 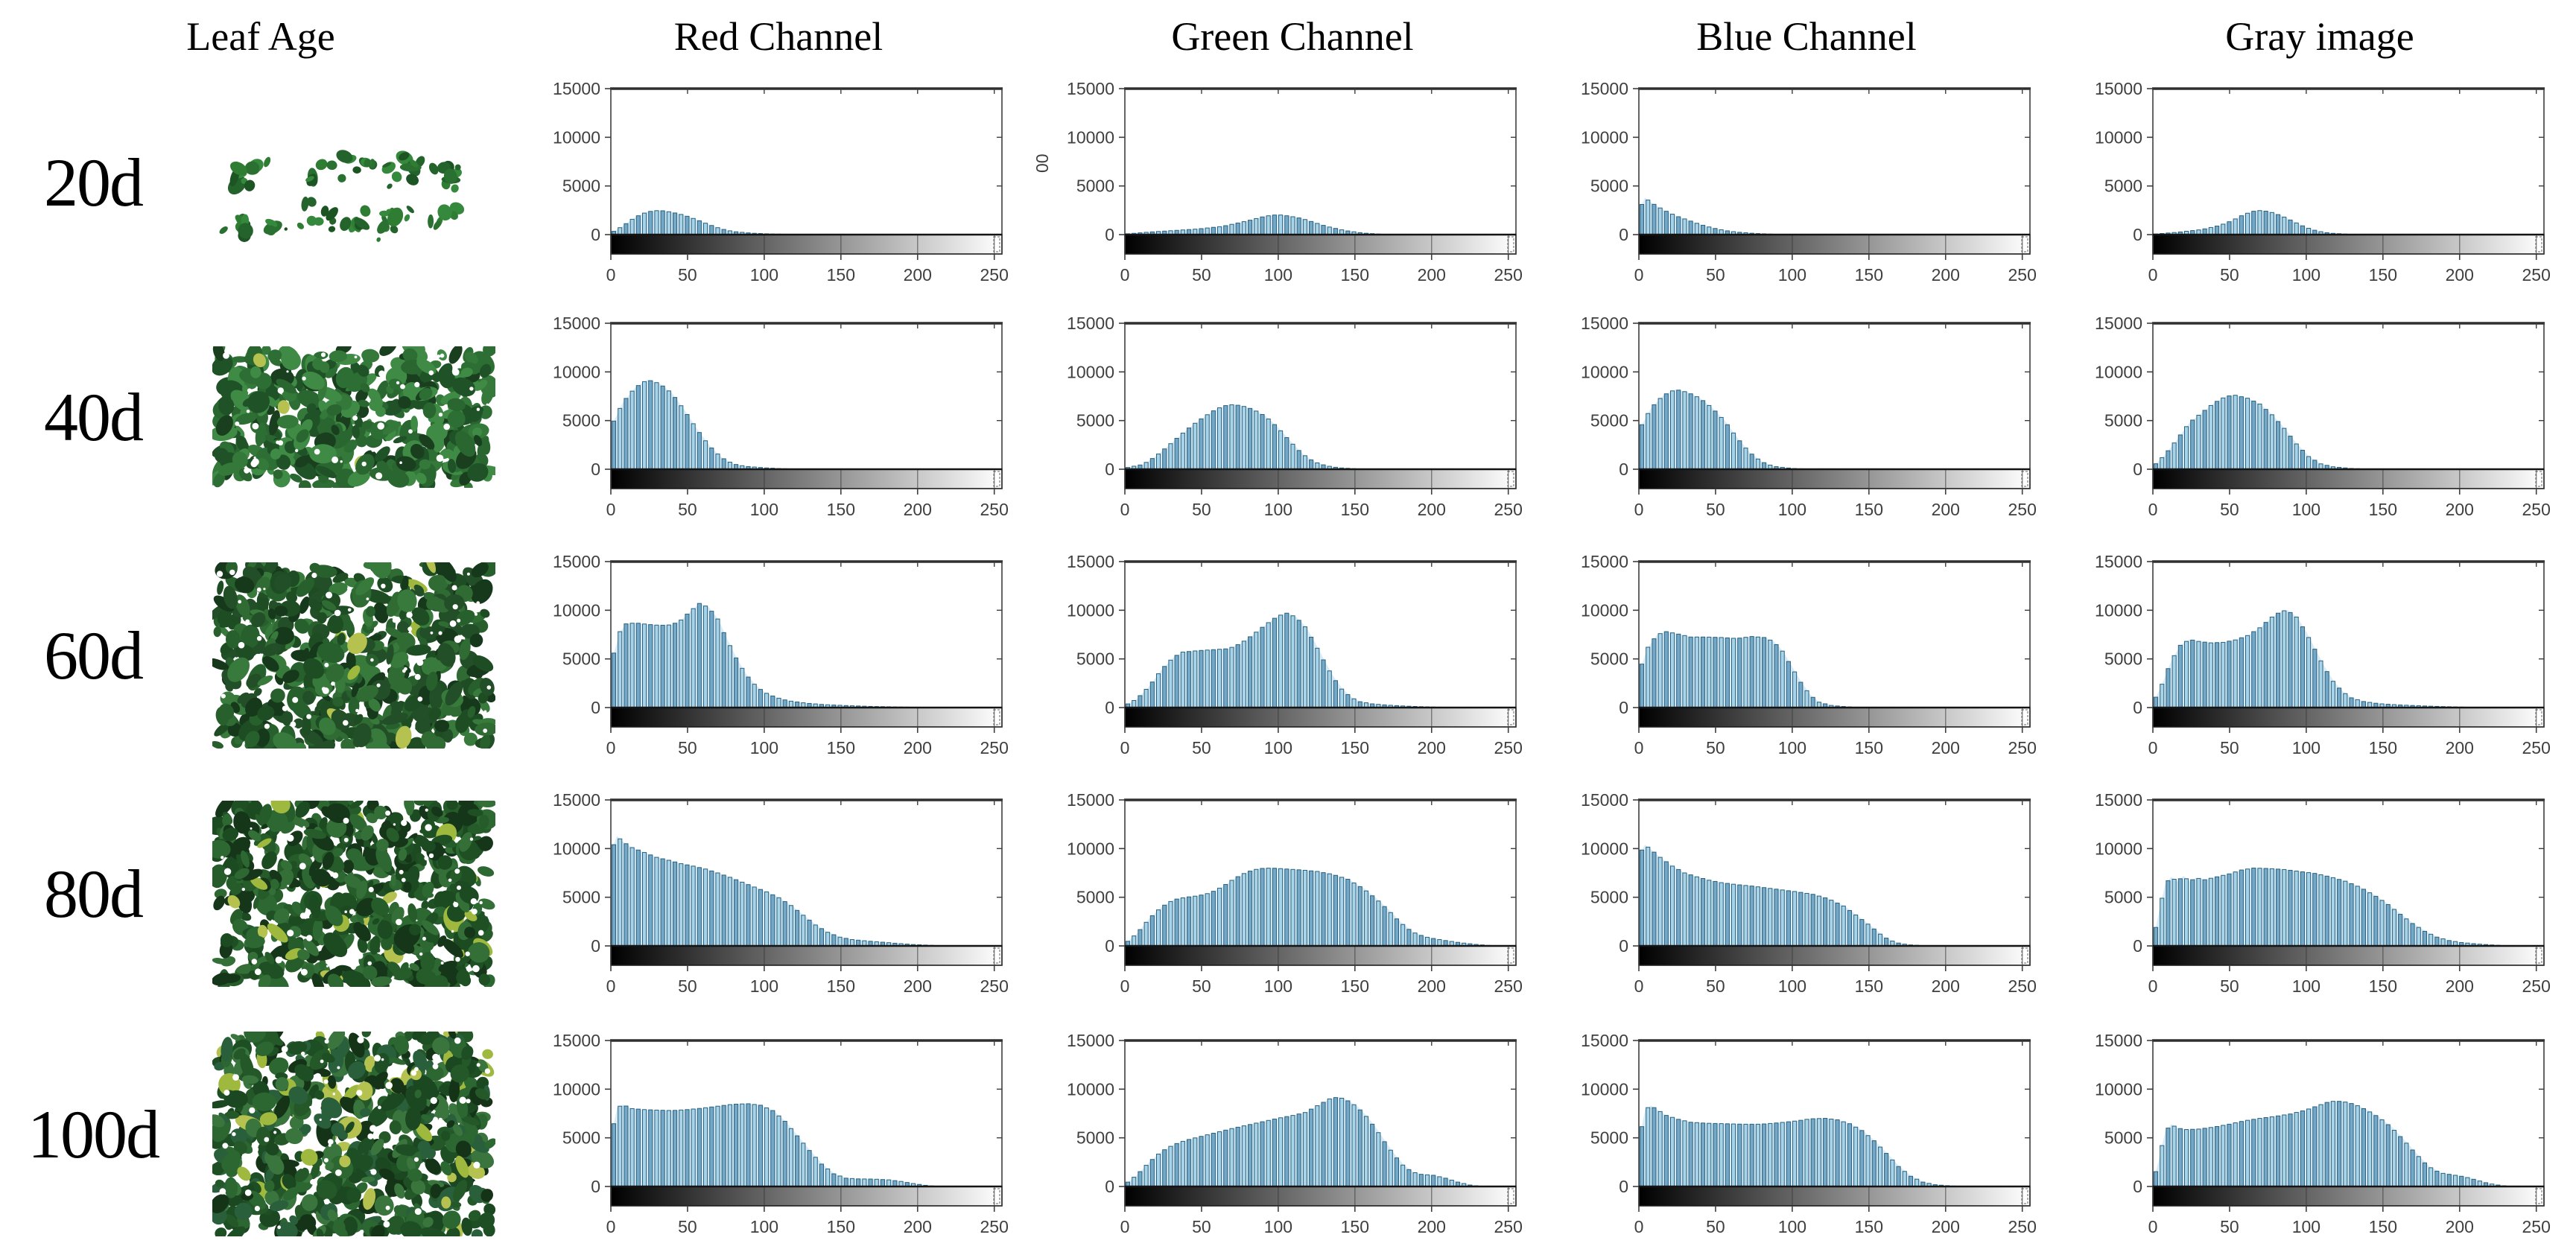 I want to click on header-green-channel: Green Channel, so click(x=1292, y=36).